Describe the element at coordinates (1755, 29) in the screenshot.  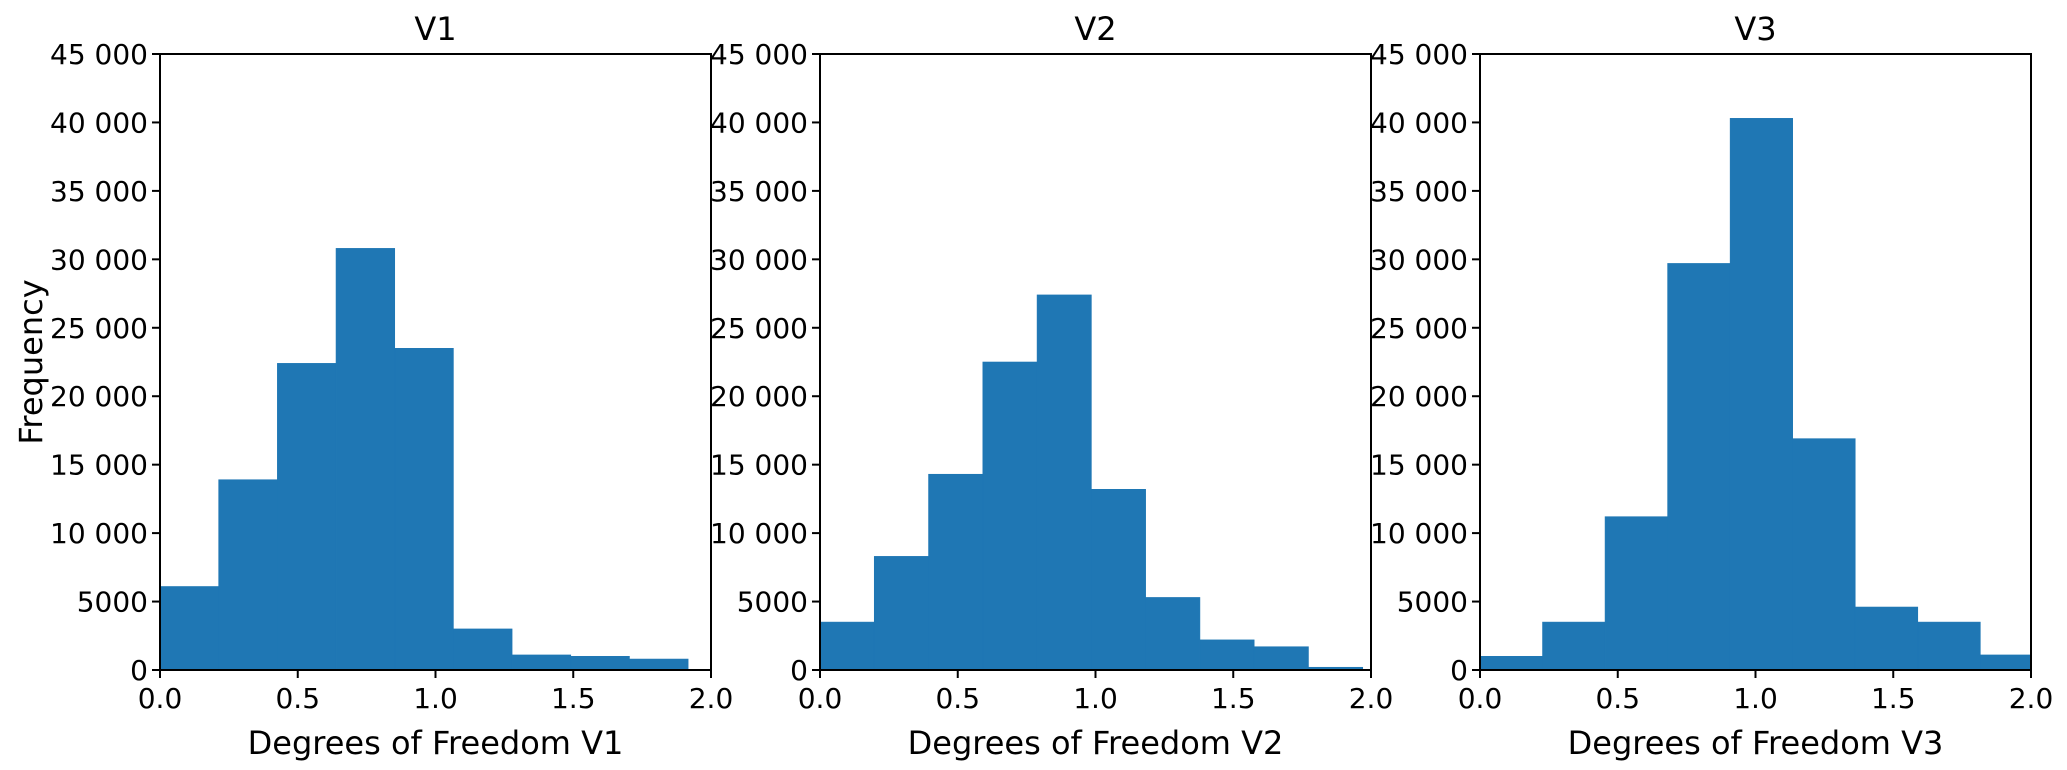
I see `panel-title: V3` at that location.